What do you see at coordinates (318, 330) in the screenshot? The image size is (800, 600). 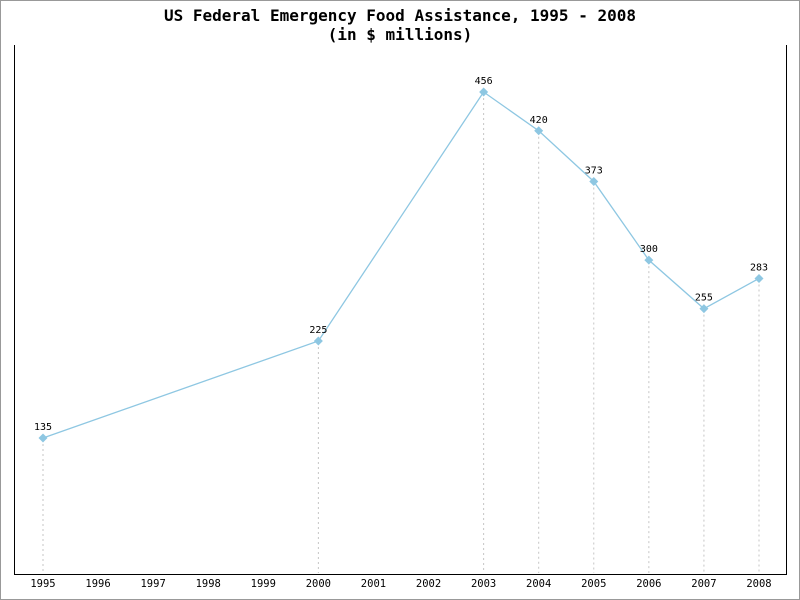 I see `data-point-label: 225` at bounding box center [318, 330].